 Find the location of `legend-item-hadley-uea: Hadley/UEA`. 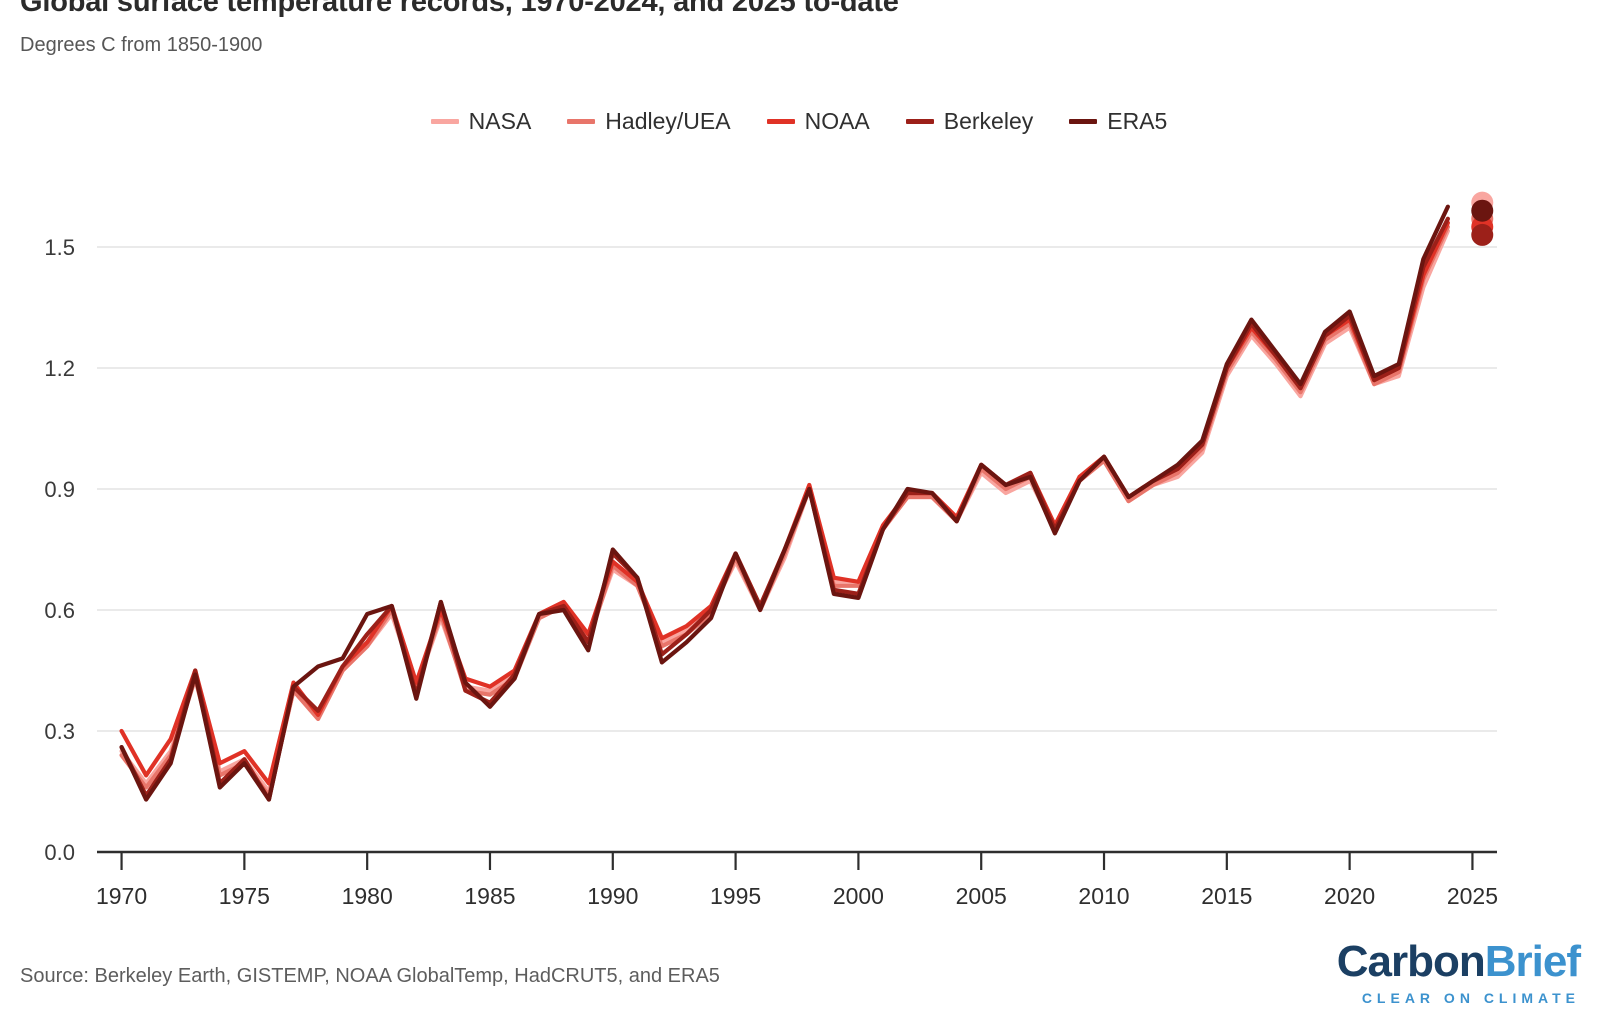

legend-item-hadley-uea: Hadley/UEA is located at coordinates (649, 121).